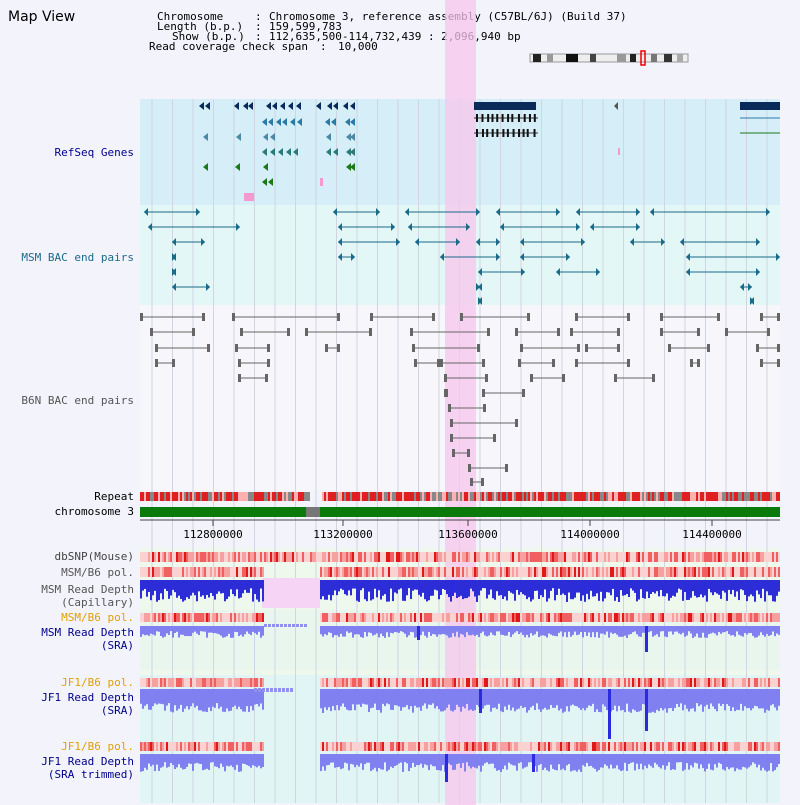 The image size is (800, 805). I want to click on track-label-repeat: Repeat, so click(114, 496).